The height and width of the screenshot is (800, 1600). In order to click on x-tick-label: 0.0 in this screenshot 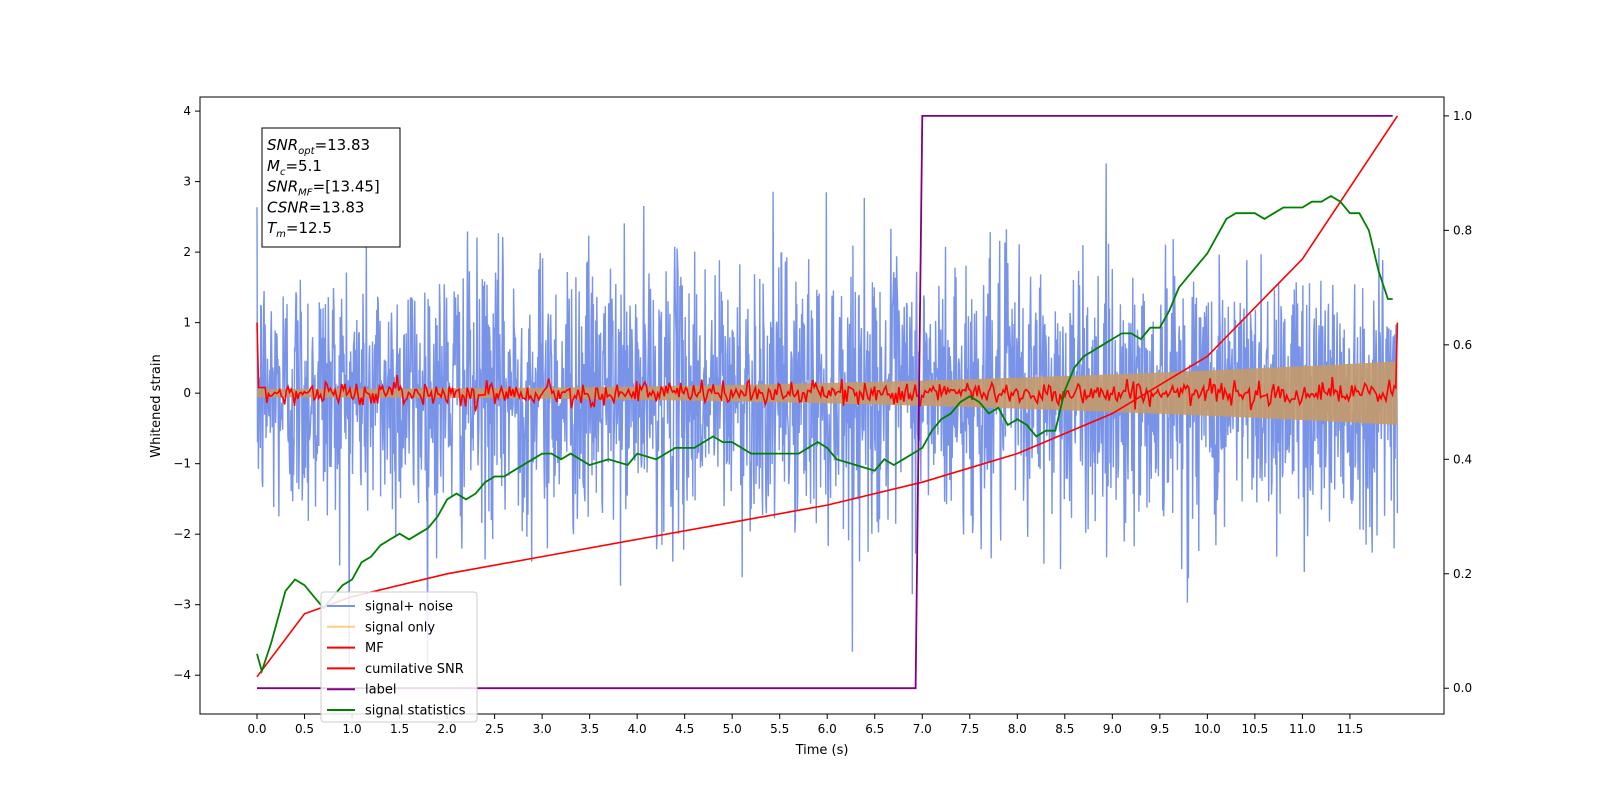, I will do `click(256, 729)`.